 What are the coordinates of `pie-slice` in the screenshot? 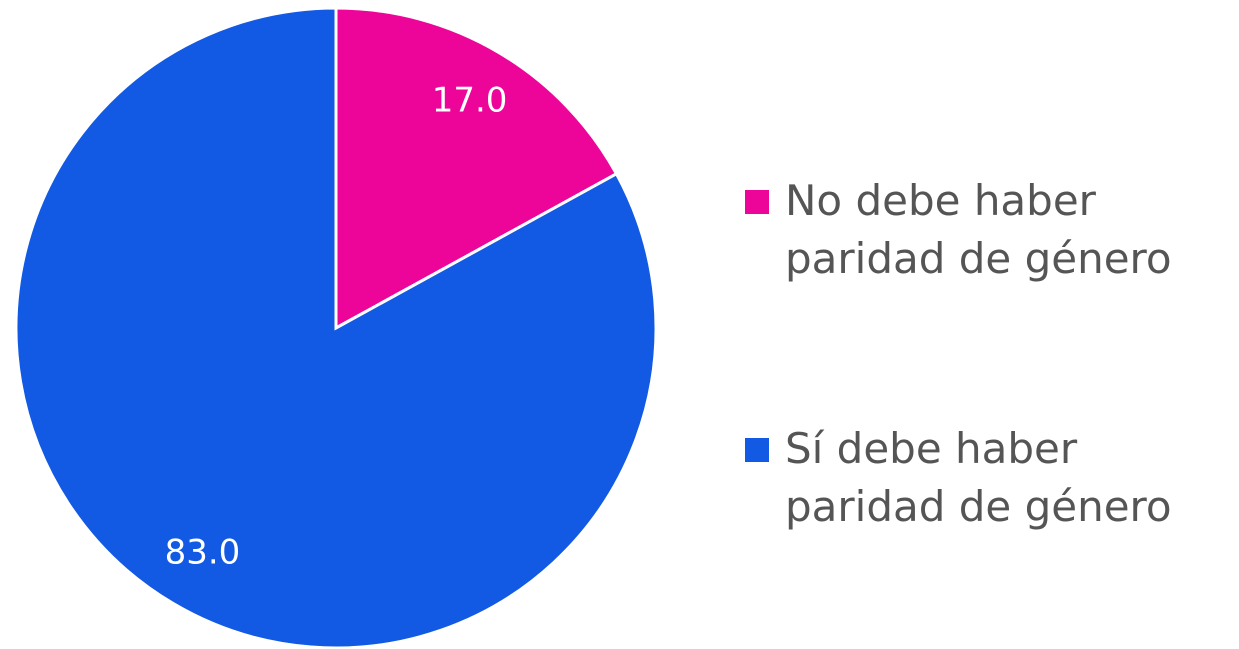 It's located at (476, 168).